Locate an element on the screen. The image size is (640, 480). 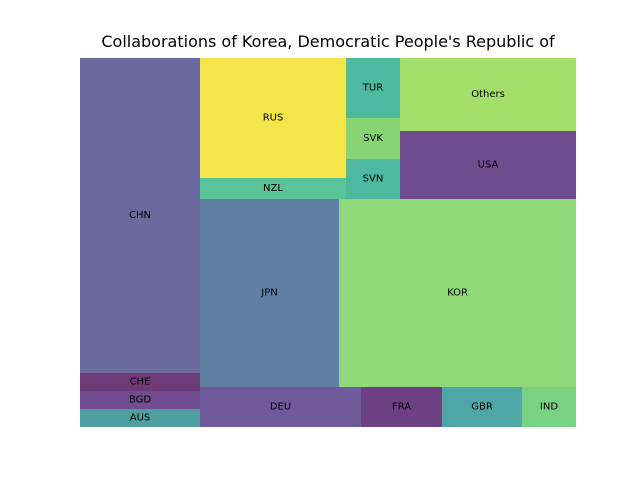
treemap-cell-svn is located at coordinates (373, 179).